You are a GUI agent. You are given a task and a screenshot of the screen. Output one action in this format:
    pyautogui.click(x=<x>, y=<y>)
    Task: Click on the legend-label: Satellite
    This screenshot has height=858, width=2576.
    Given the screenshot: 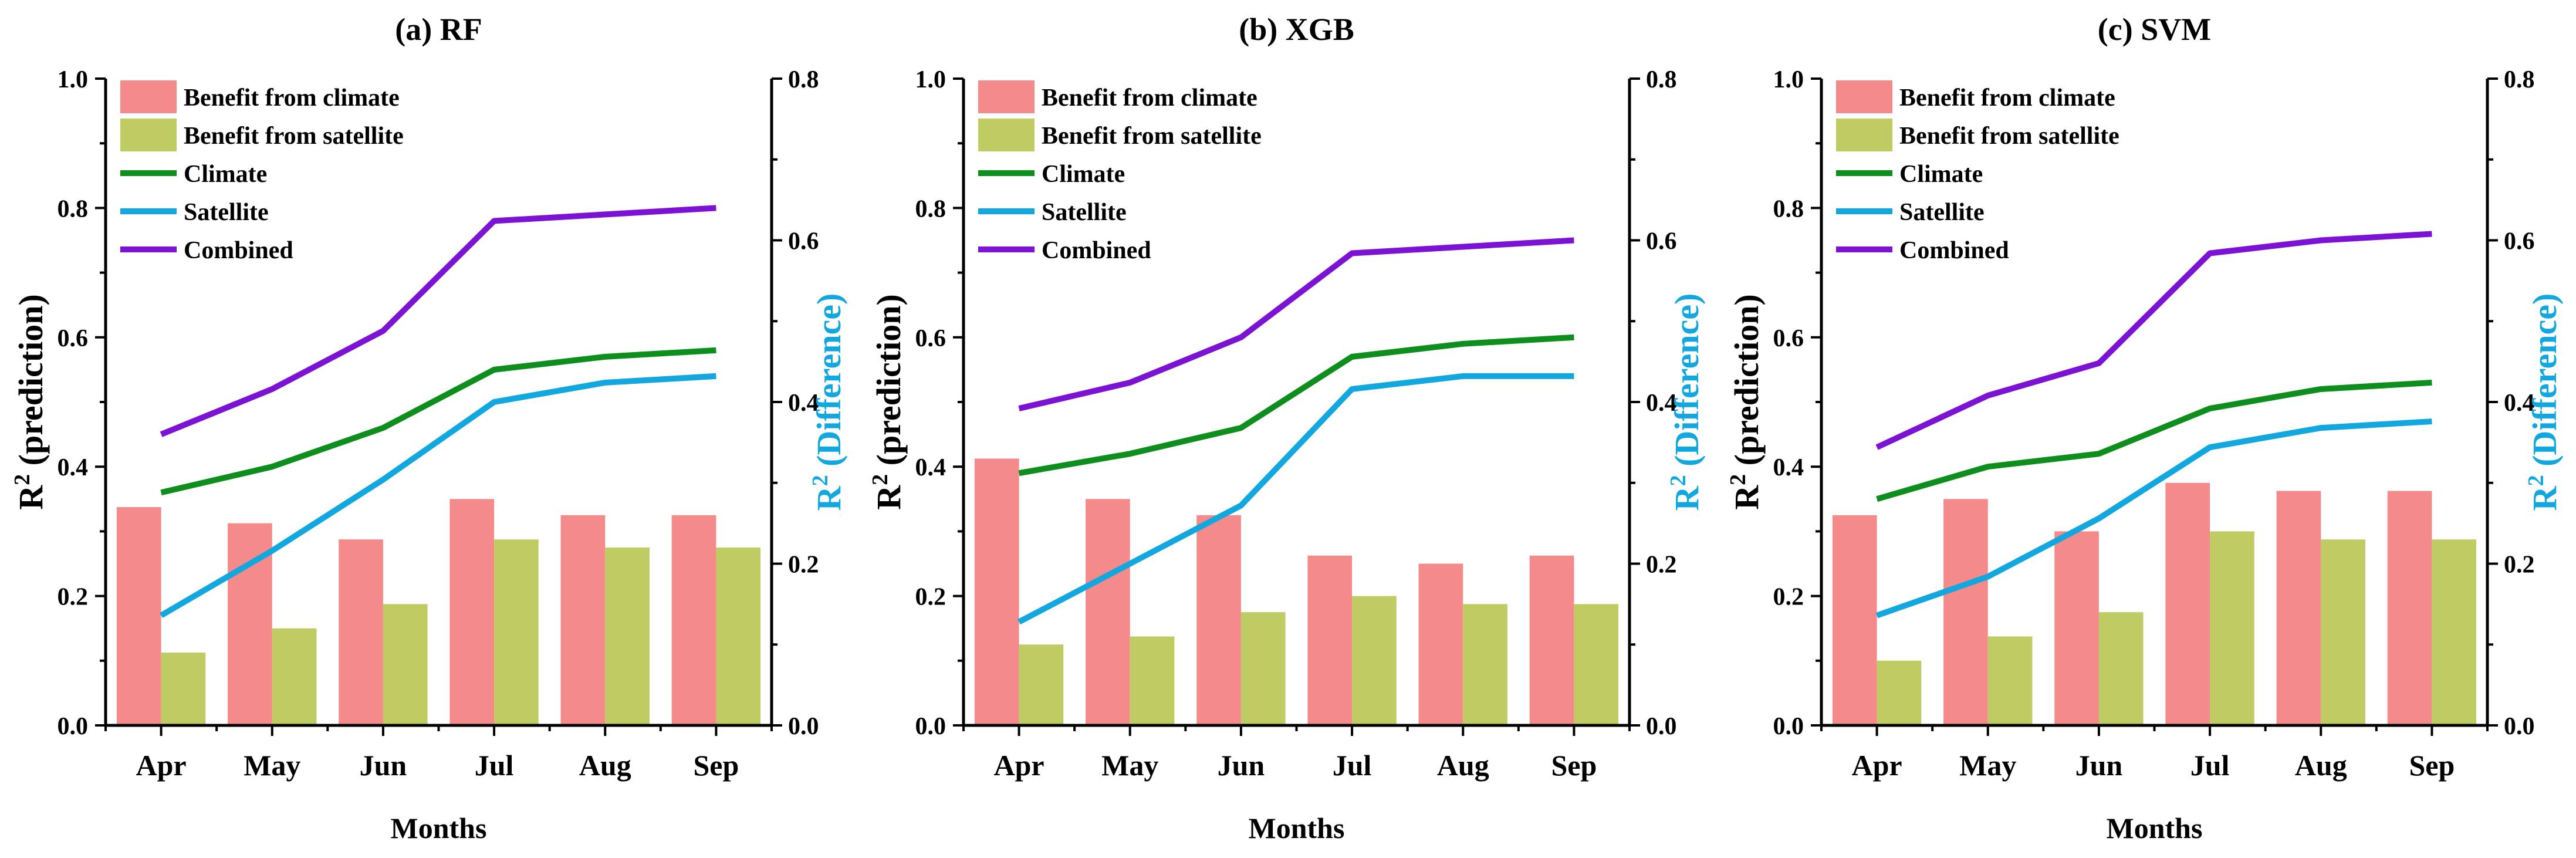 What is the action you would take?
    pyautogui.click(x=1084, y=212)
    